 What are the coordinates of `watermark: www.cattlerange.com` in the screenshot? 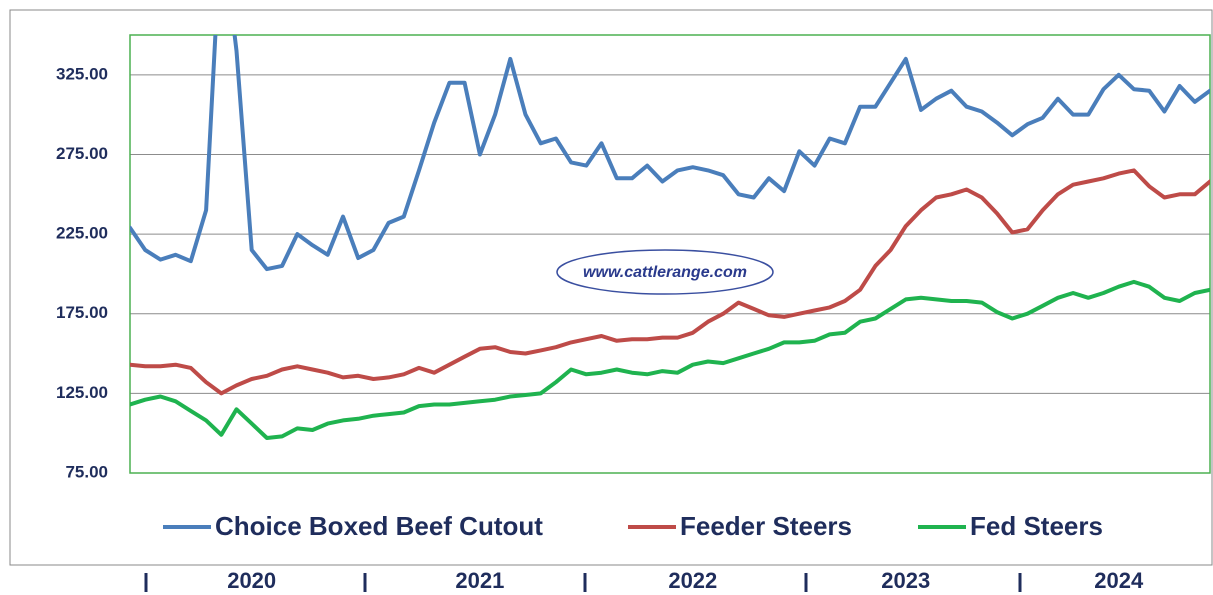 It's located at (665, 272).